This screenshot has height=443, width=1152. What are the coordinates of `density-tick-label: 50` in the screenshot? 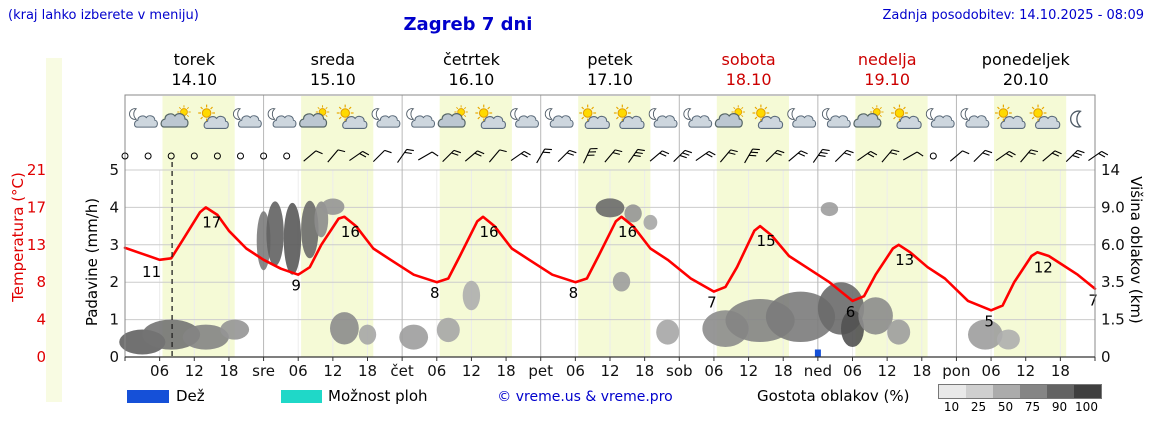 It's located at (1005, 407).